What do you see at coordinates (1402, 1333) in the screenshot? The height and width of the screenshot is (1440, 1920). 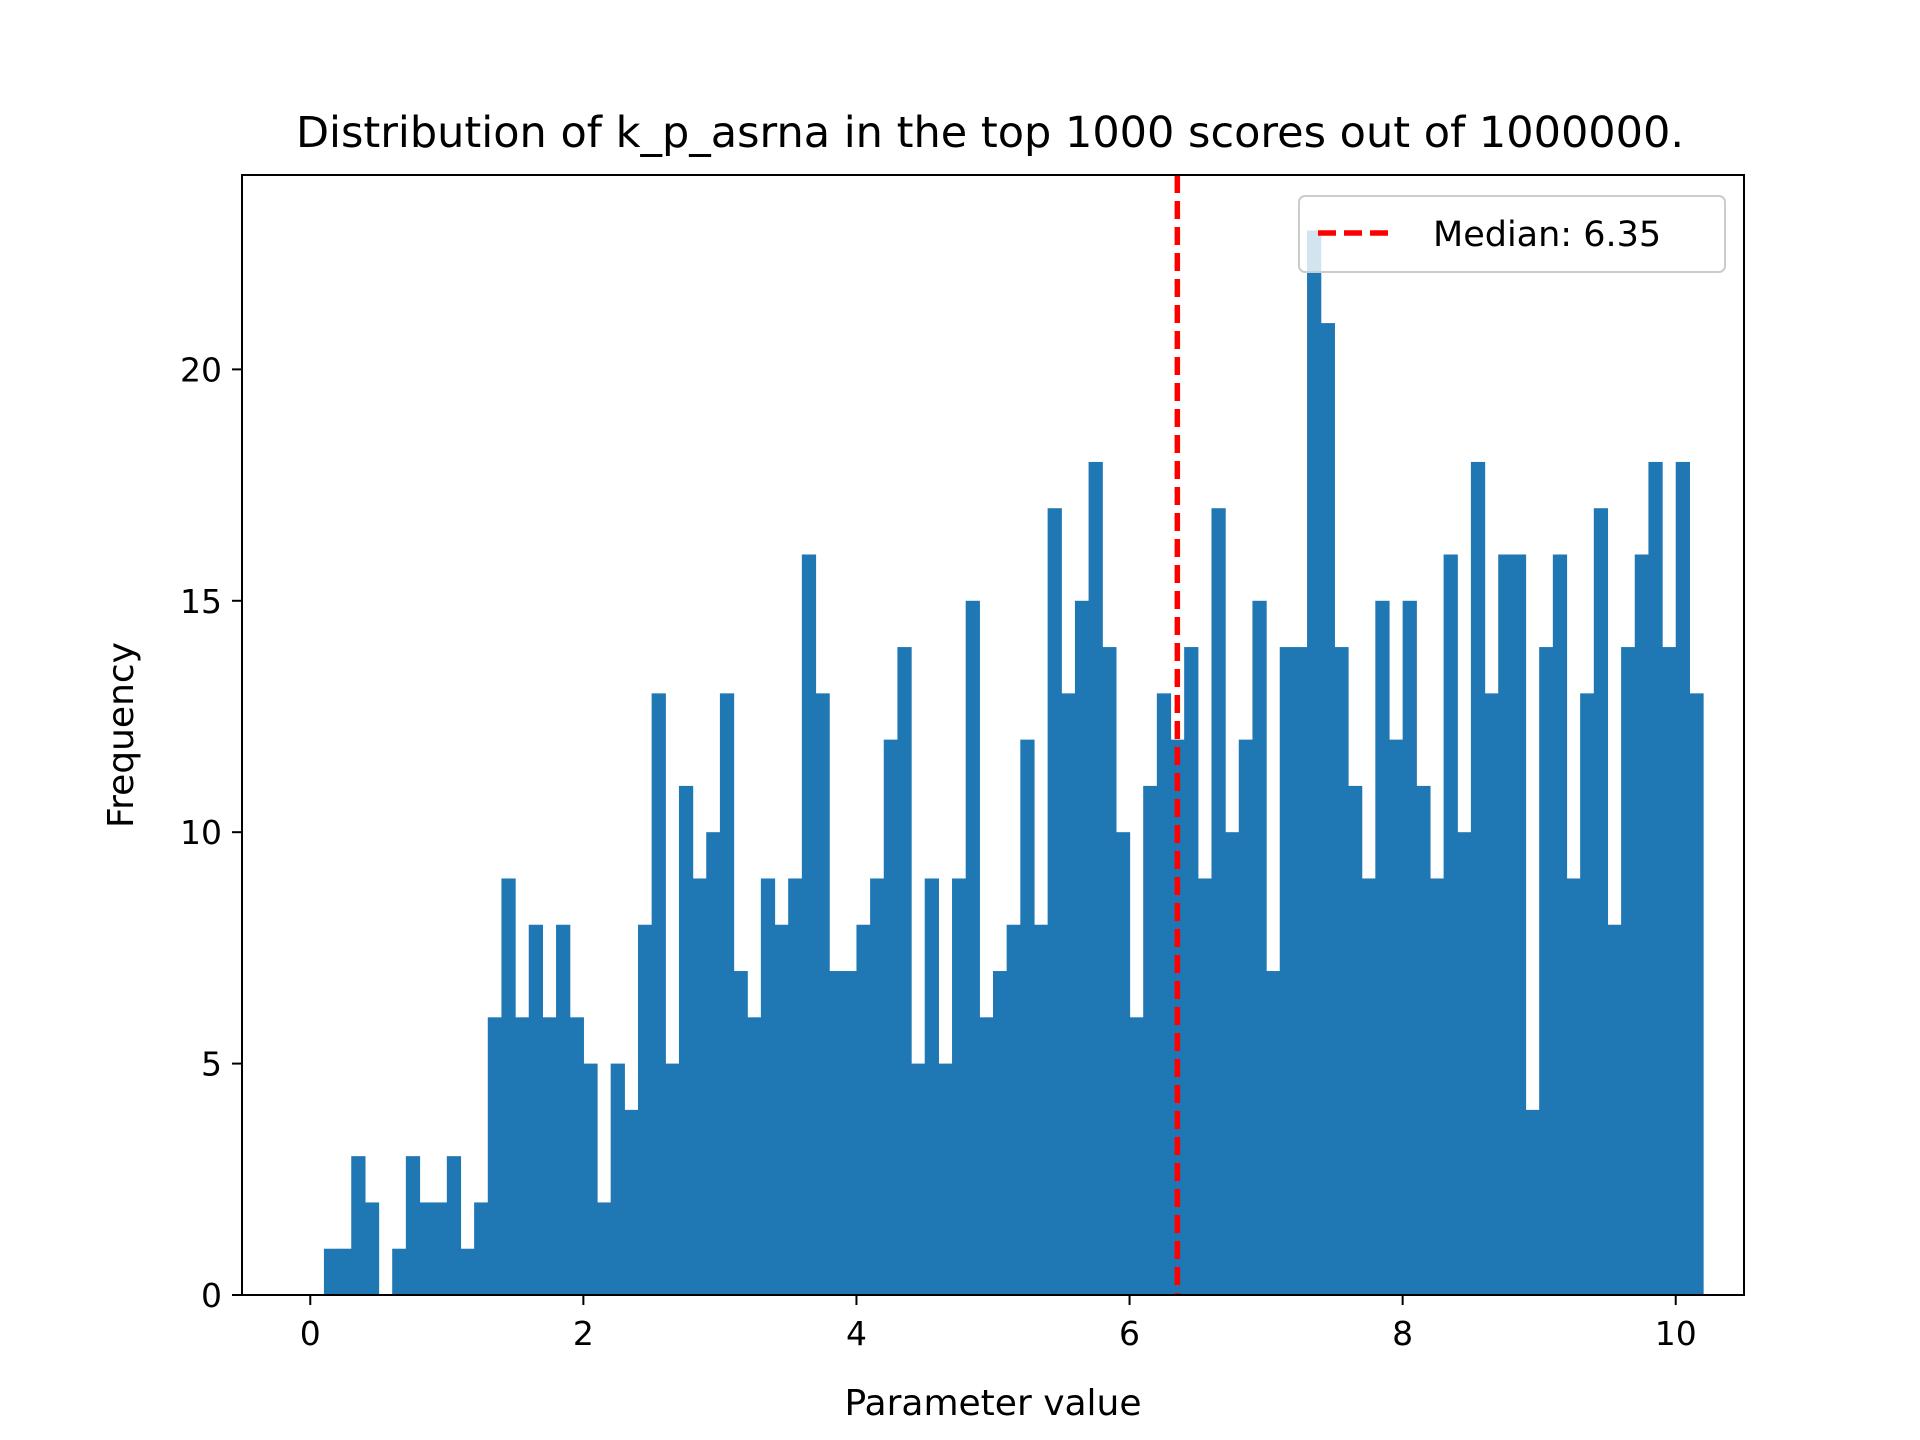 I see `x-tick-label: 8` at bounding box center [1402, 1333].